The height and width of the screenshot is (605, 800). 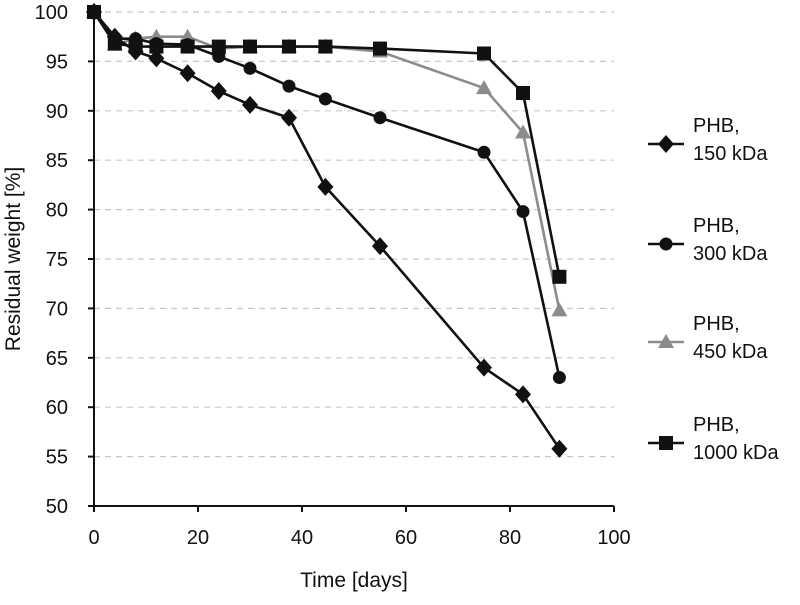 I want to click on y-tick-label: 55, so click(x=57, y=458).